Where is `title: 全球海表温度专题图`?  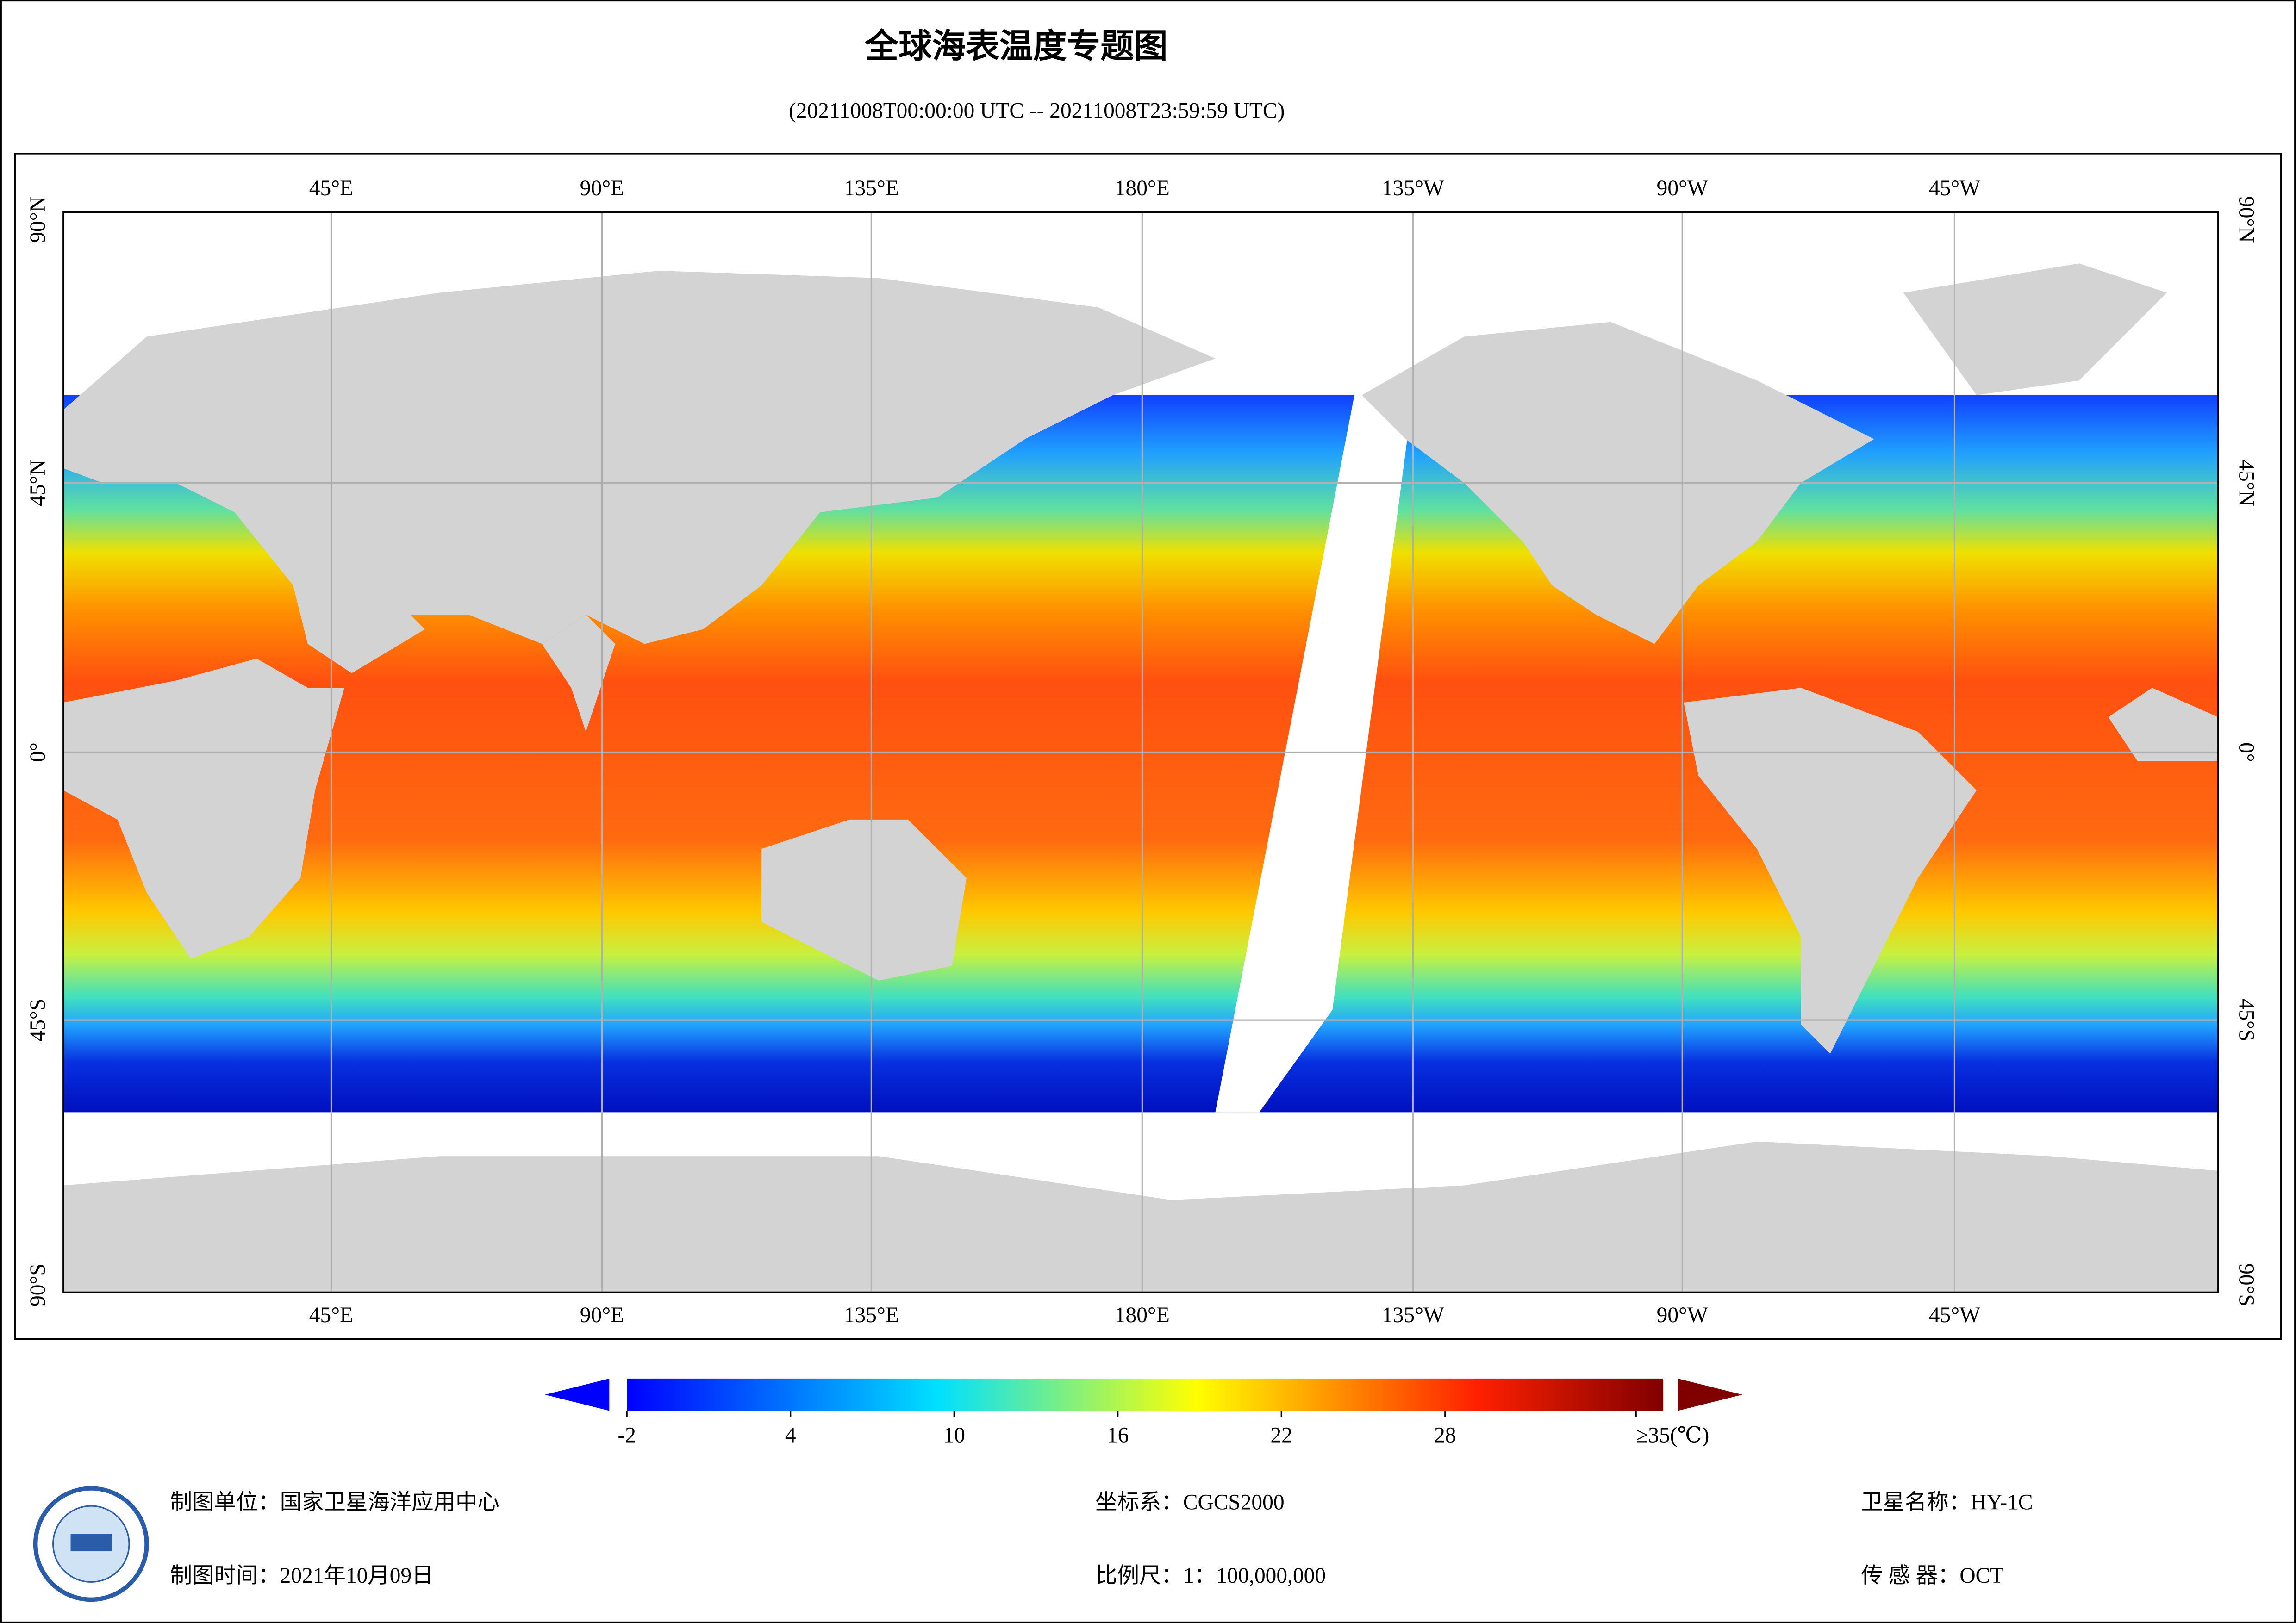
title: 全球海表温度专题图 is located at coordinates (1015, 46).